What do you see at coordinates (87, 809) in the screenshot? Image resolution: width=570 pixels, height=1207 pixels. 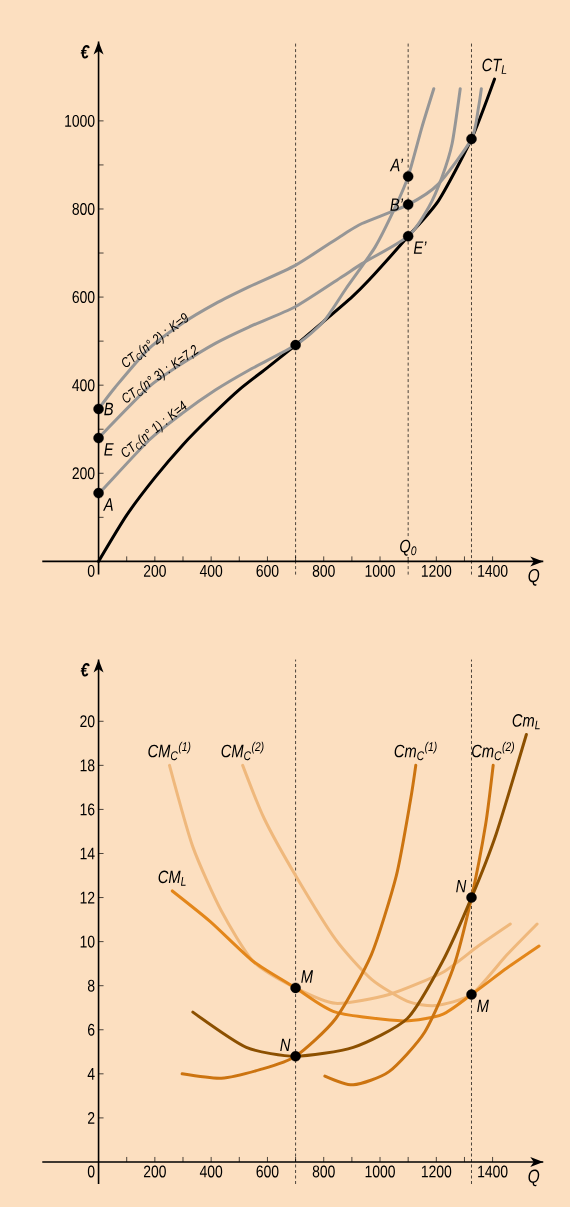 I see `y-tick-label: 16` at bounding box center [87, 809].